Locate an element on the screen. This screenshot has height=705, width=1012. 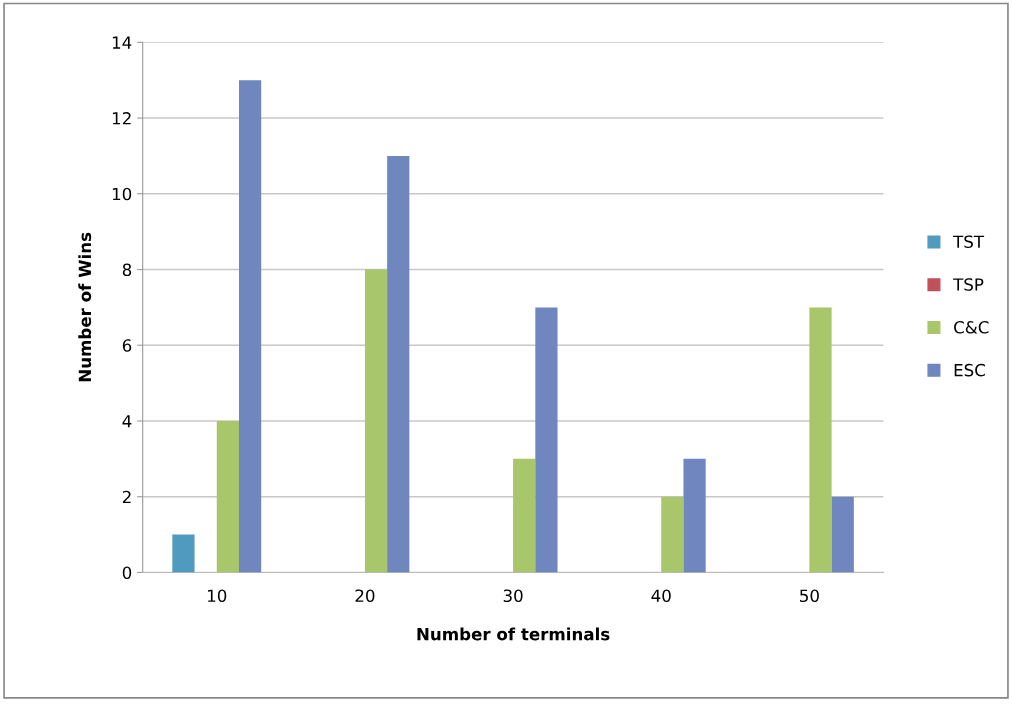
x-tick-label: 20 is located at coordinates (365, 596).